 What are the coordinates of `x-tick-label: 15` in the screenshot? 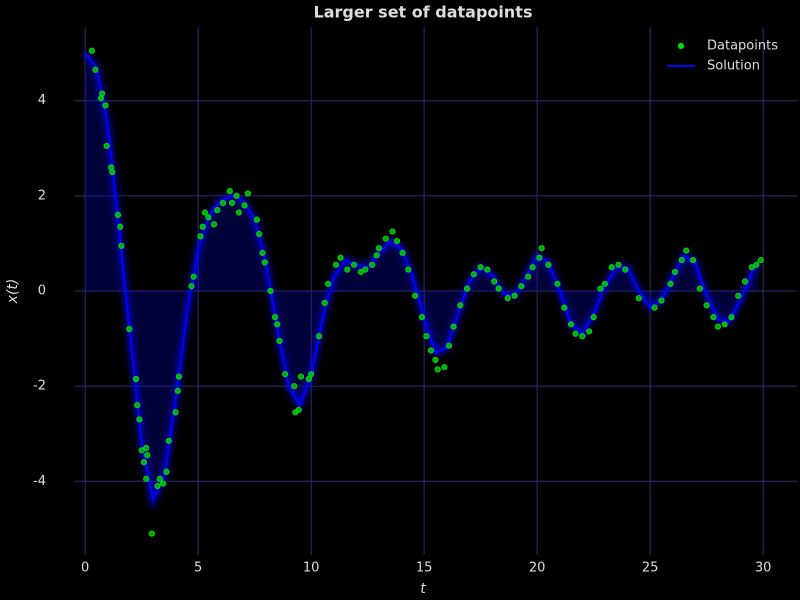 It's located at (424, 568).